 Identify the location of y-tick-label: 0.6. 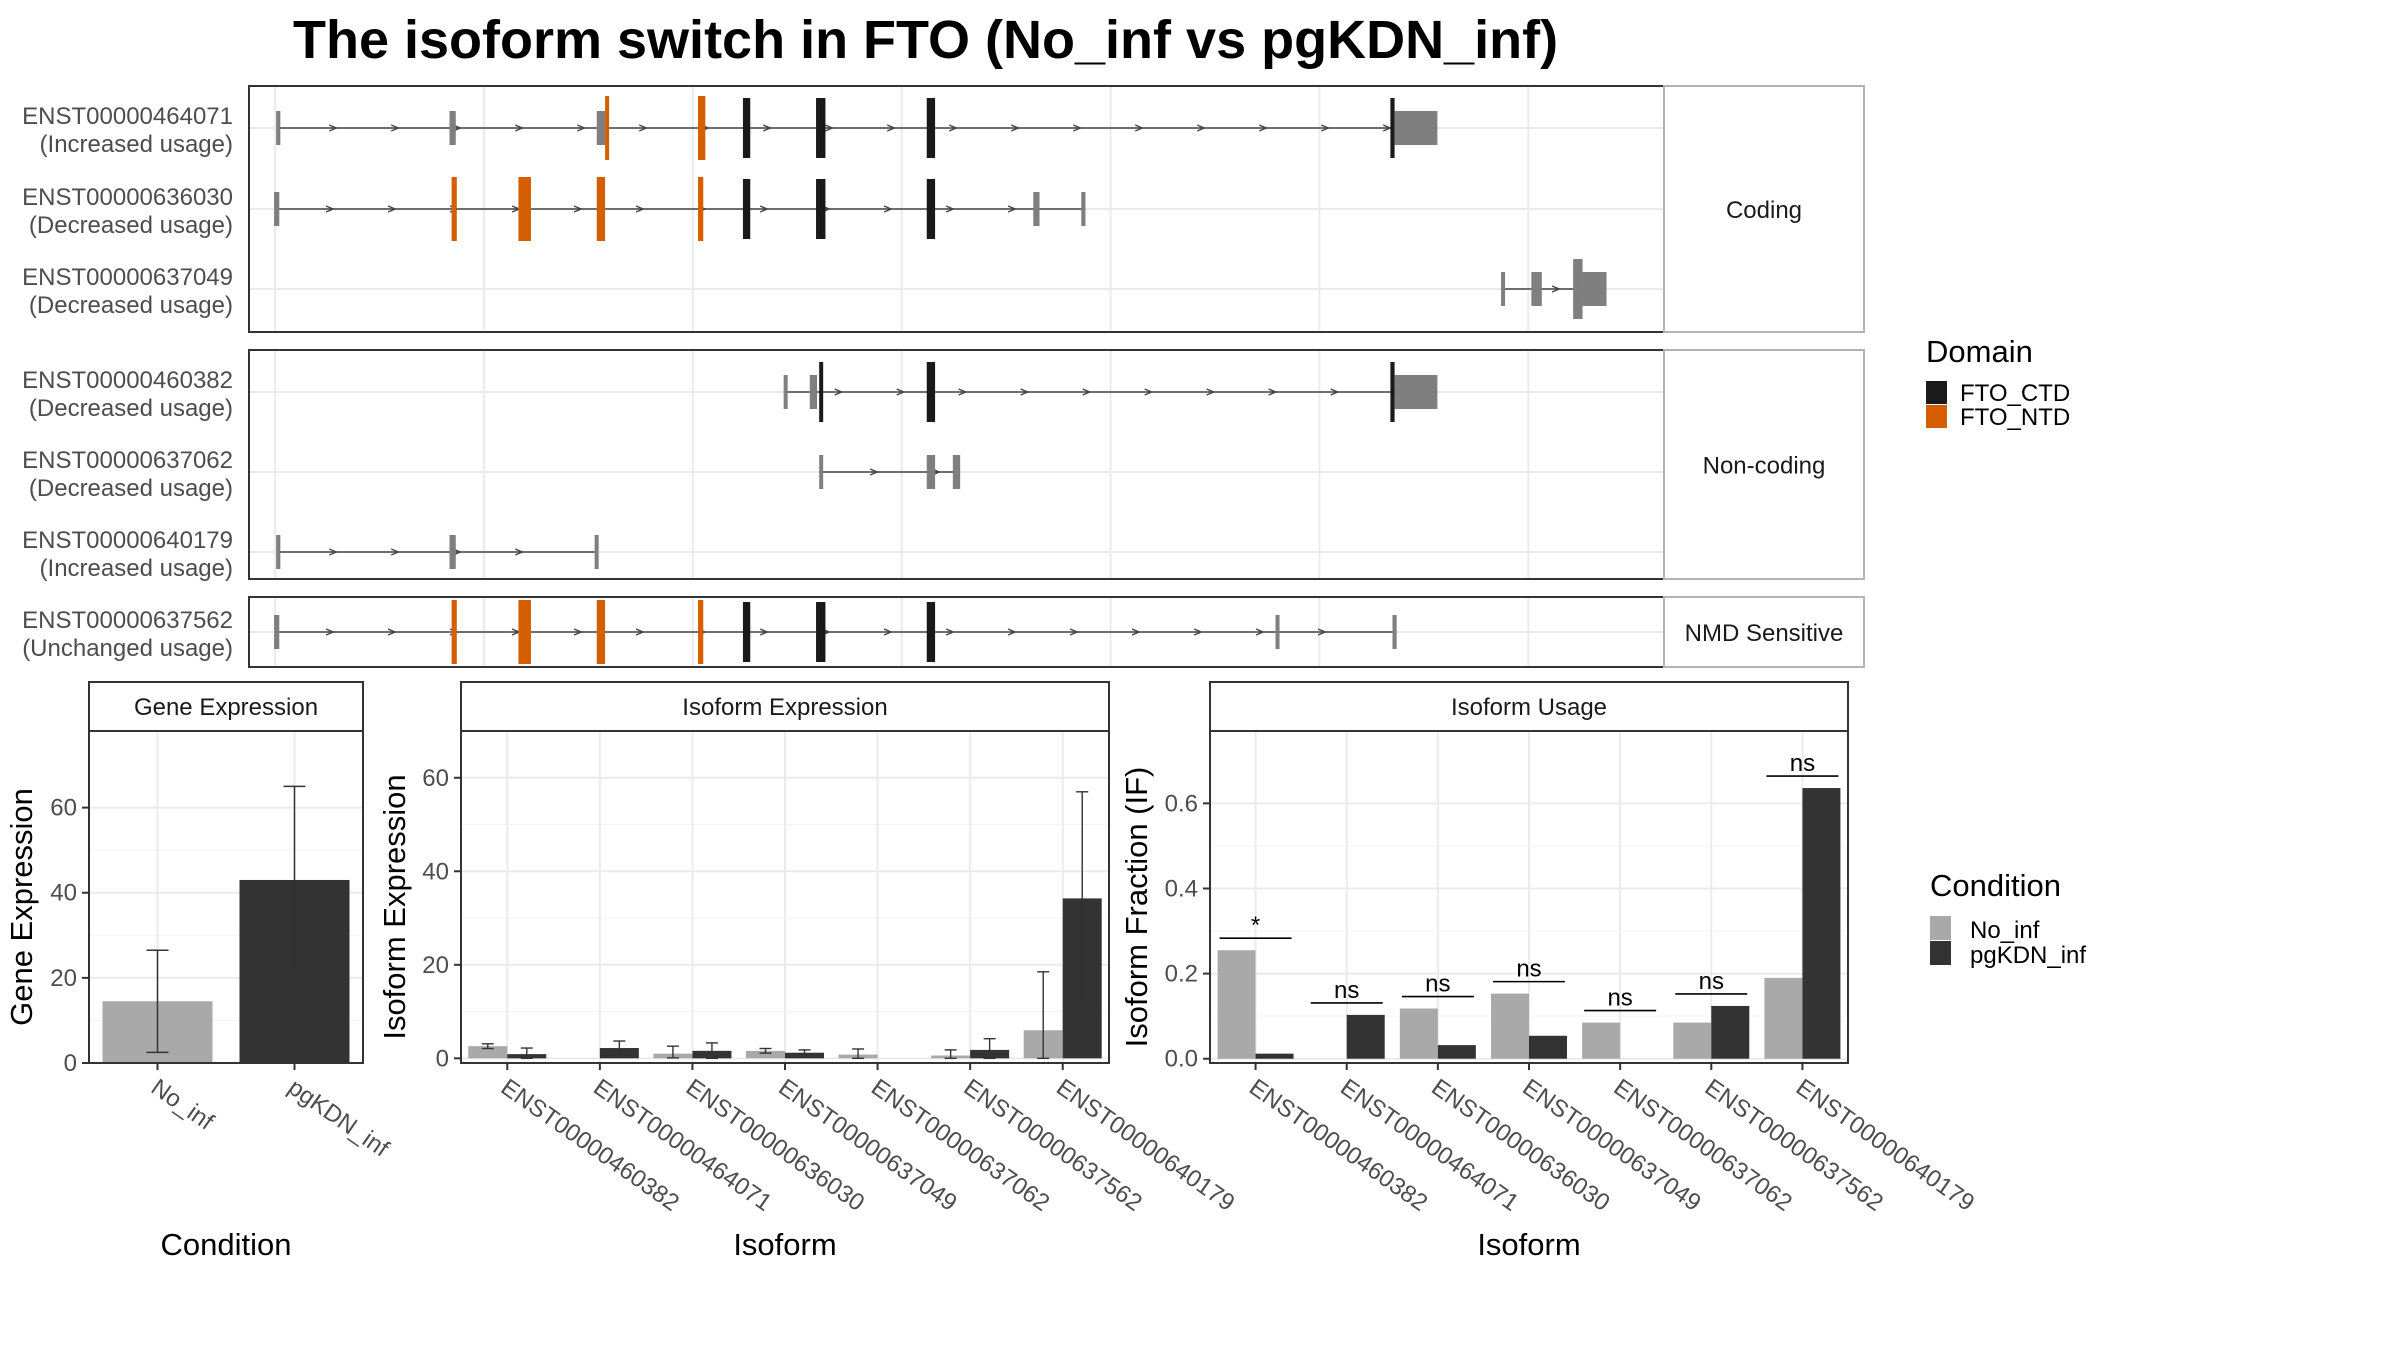
(1181, 803).